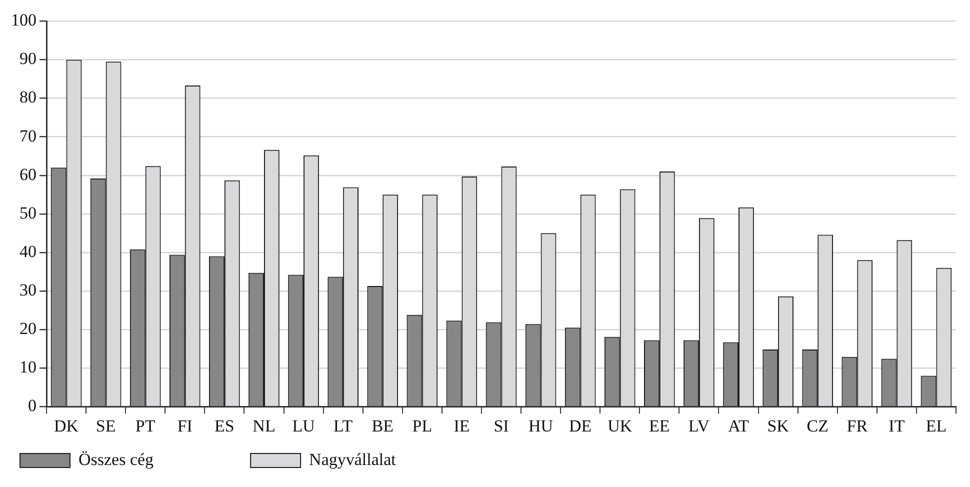  What do you see at coordinates (28, 136) in the screenshot?
I see `y-tick-label: 70` at bounding box center [28, 136].